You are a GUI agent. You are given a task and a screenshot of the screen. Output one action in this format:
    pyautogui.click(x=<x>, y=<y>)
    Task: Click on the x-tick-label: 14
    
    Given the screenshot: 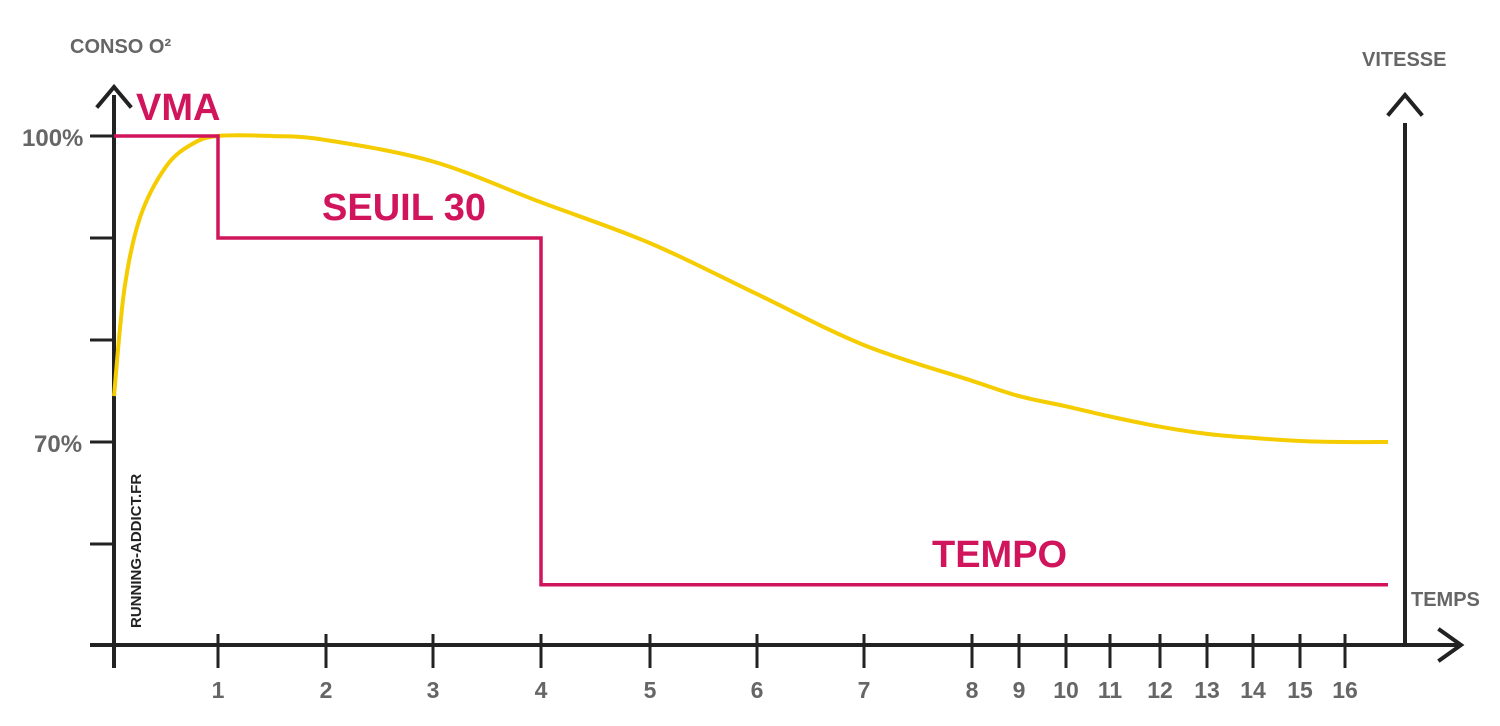 What is the action you would take?
    pyautogui.click(x=1253, y=690)
    